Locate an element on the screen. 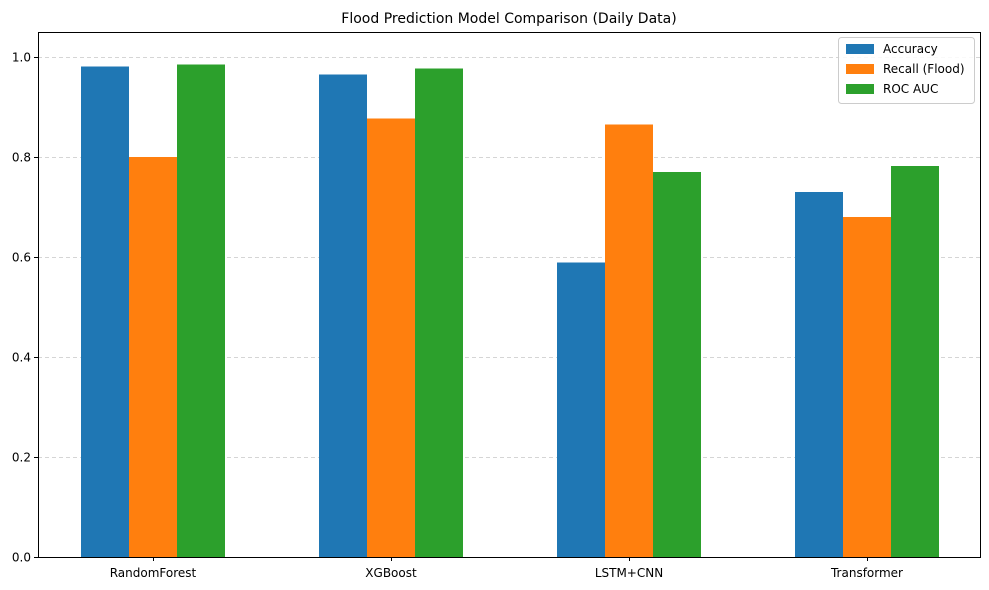  bar-recall-flood-lstm-cnn is located at coordinates (629, 340).